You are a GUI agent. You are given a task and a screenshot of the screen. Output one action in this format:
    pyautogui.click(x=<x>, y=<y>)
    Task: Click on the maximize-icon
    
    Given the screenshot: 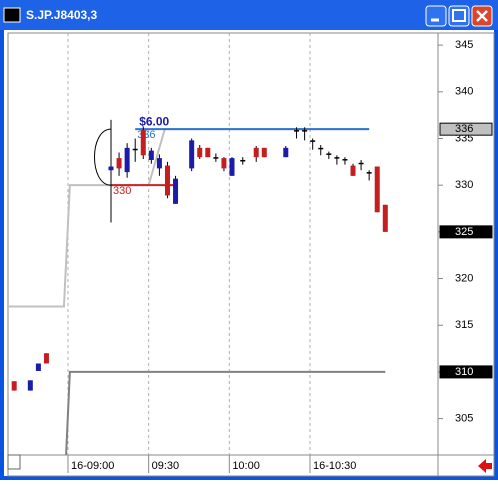 What is the action you would take?
    pyautogui.click(x=459, y=15)
    